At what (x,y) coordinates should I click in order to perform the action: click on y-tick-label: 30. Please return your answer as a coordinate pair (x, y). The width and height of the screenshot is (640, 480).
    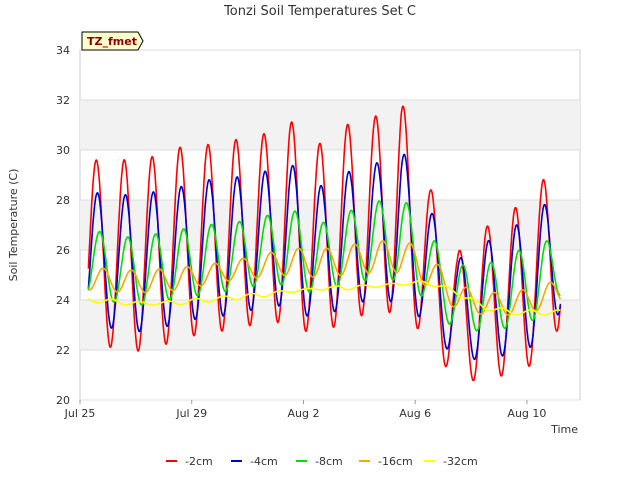
    Looking at the image, I should click on (63, 150).